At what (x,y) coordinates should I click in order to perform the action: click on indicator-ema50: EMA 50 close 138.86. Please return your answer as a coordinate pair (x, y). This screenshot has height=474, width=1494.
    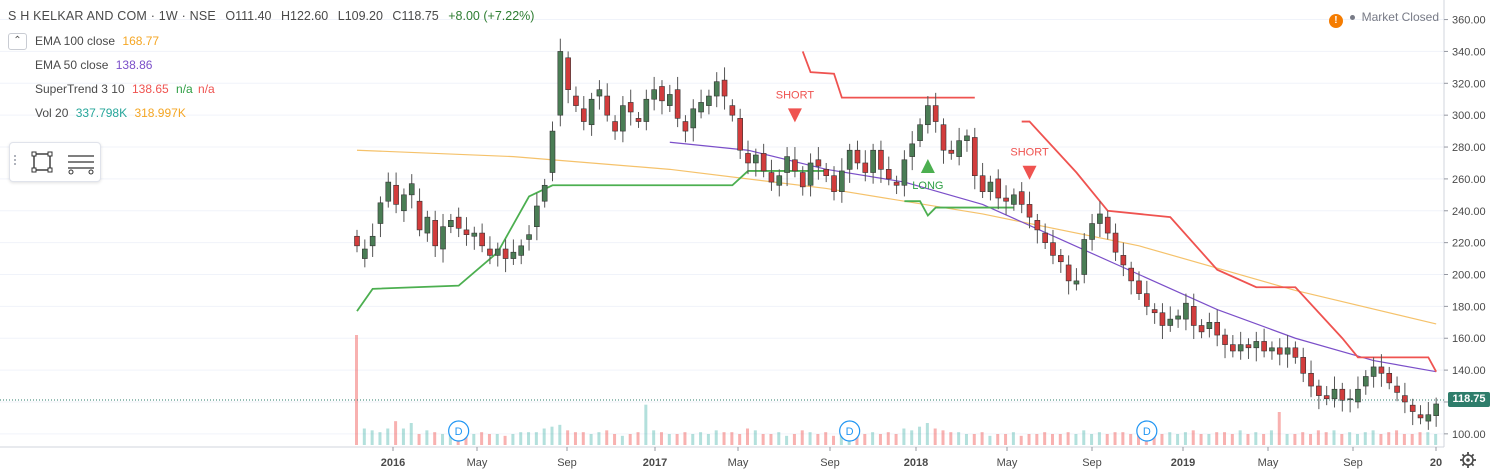
    Looking at the image, I should click on (93, 65).